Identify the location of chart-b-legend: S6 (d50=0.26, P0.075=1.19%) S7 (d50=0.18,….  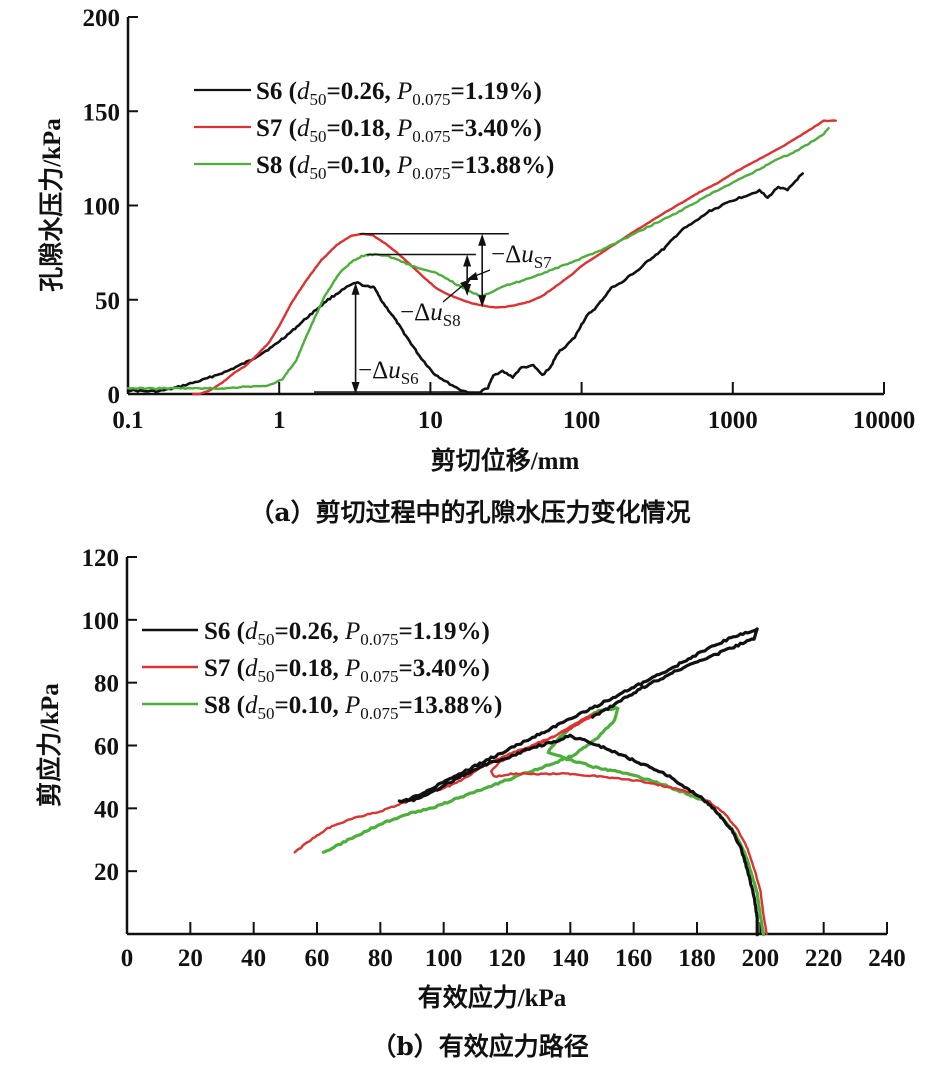
(322, 670).